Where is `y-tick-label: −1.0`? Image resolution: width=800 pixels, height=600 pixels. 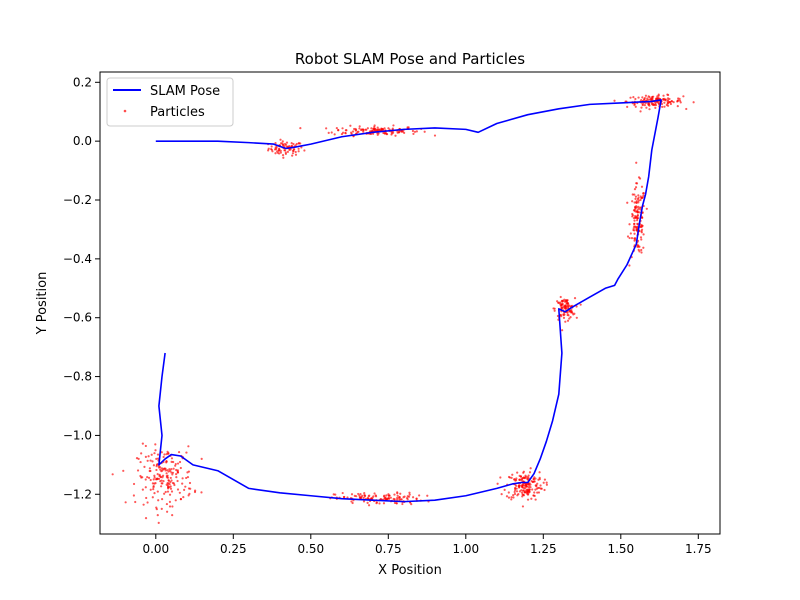 y-tick-label: −1.0 is located at coordinates (77, 435).